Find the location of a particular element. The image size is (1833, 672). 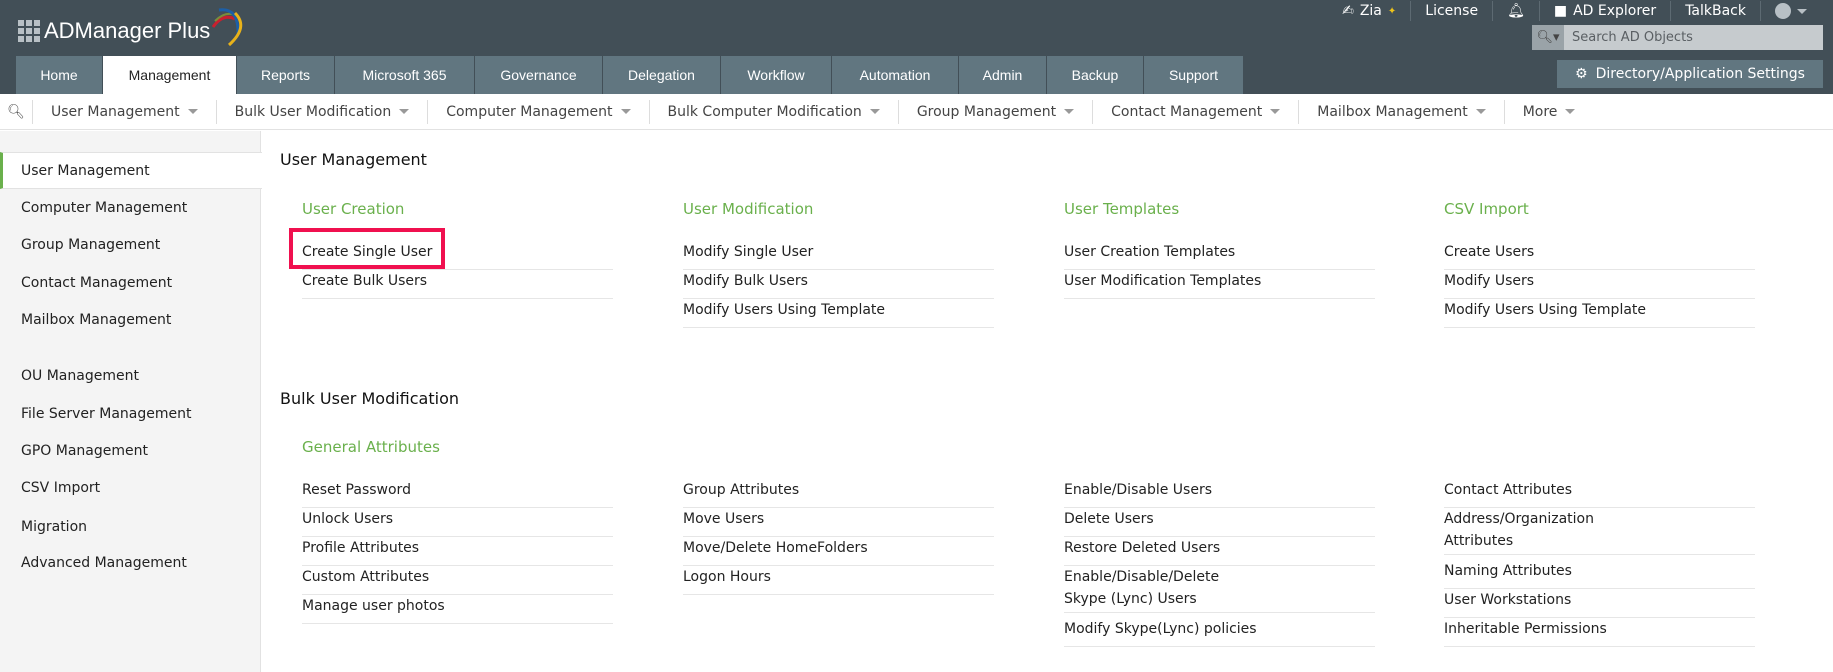

tab-reports: Reports is located at coordinates (285, 75).